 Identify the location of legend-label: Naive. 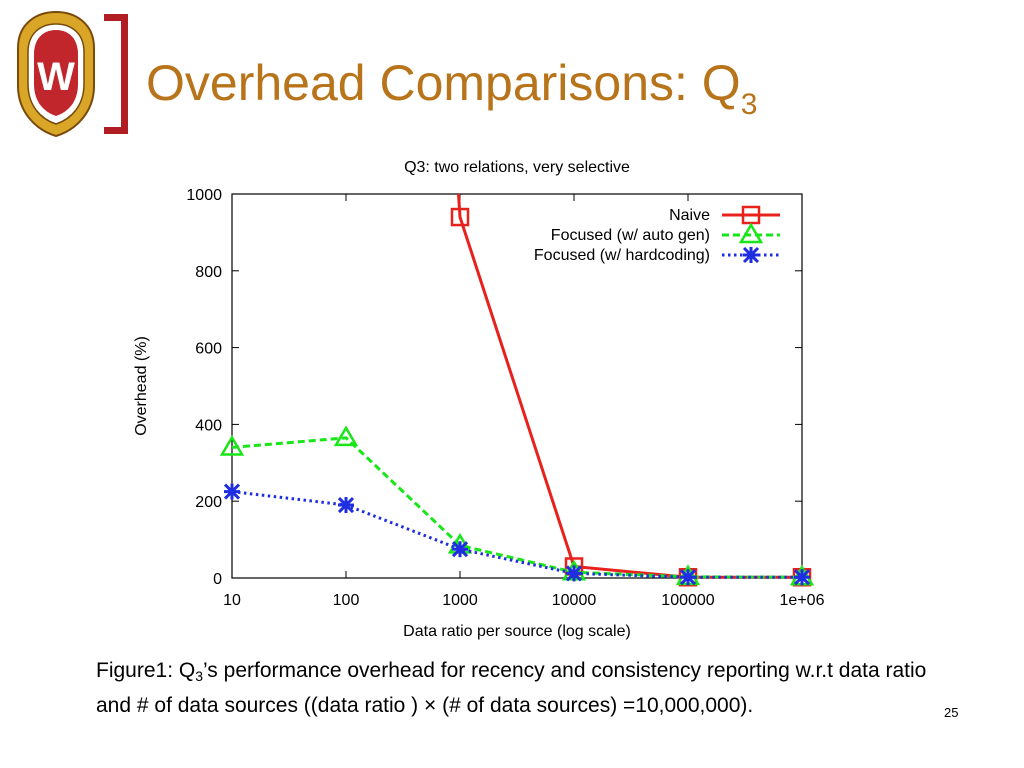
(689, 215).